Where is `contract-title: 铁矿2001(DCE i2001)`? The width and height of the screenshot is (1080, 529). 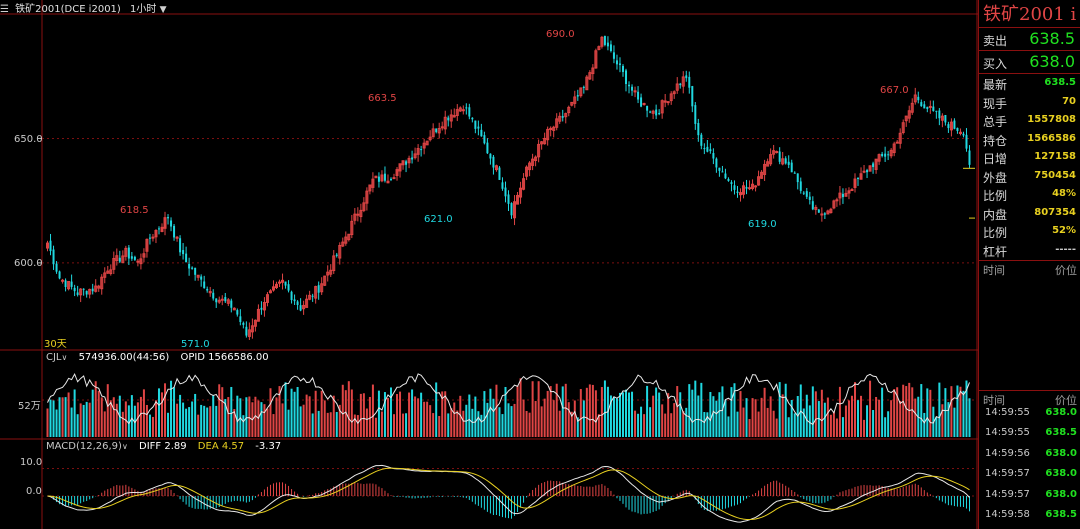 contract-title: 铁矿2001(DCE i2001) is located at coordinates (68, 9).